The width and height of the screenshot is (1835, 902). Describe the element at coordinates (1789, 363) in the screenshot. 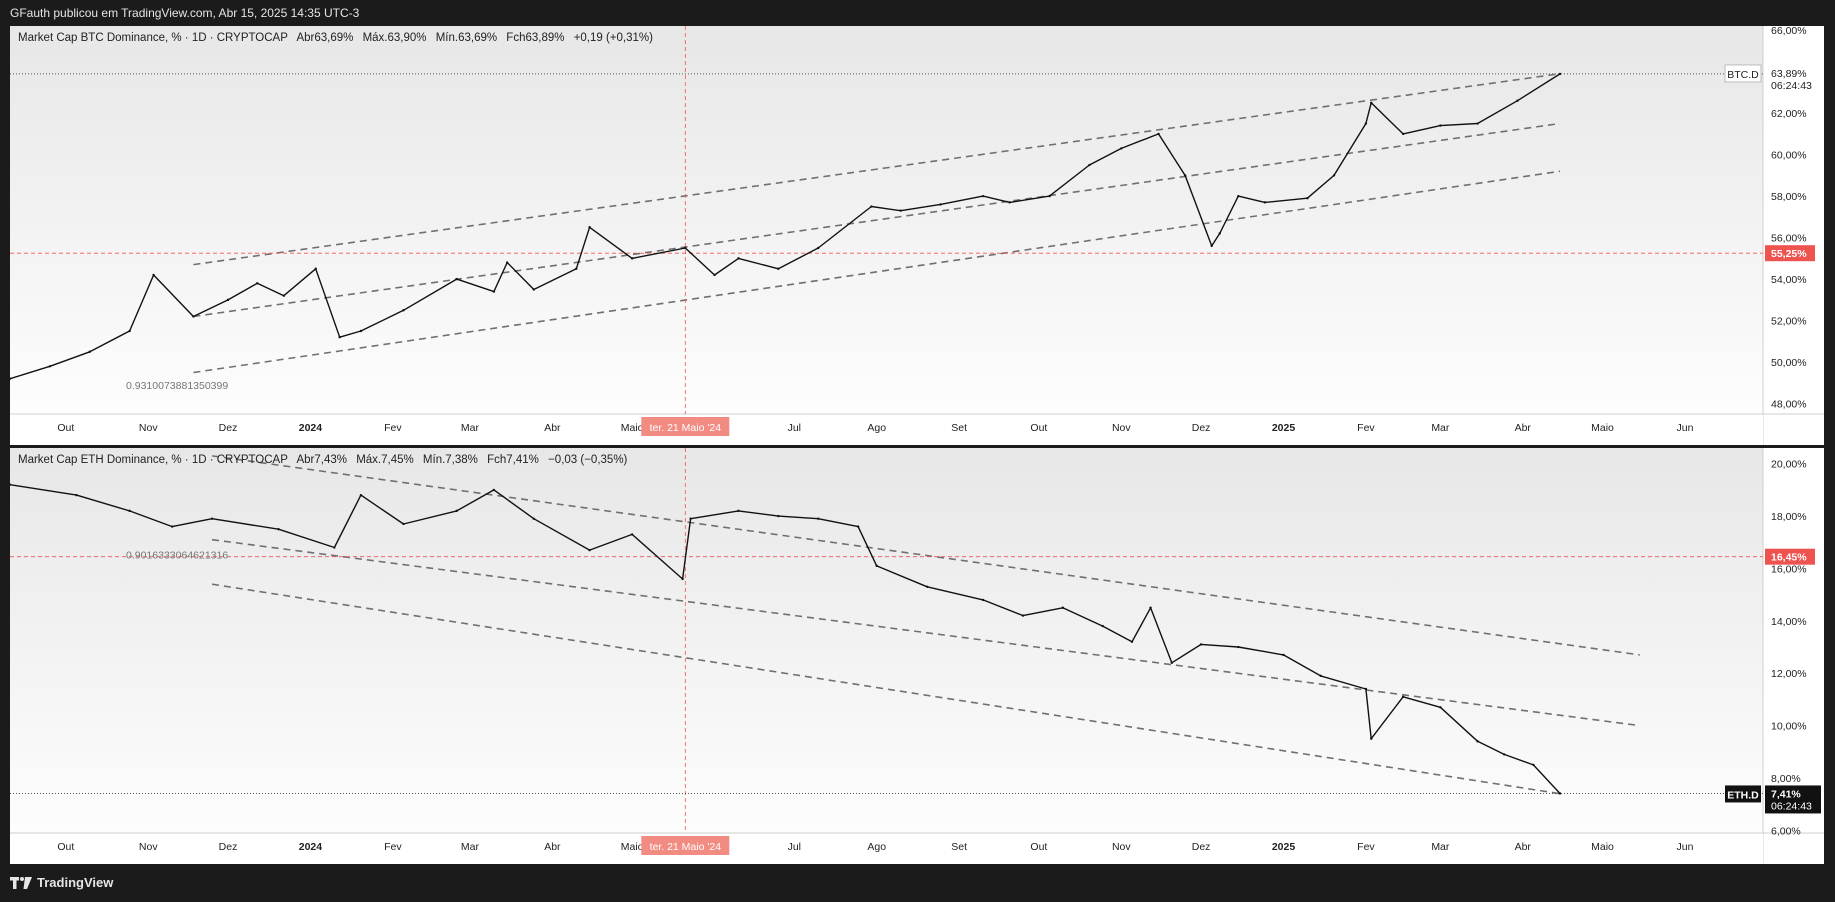

I see `y-tick-label: 50,00%` at that location.